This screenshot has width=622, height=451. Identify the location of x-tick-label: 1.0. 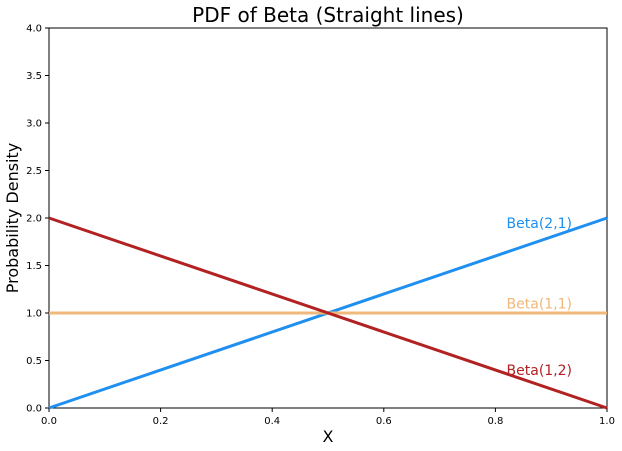
(607, 421).